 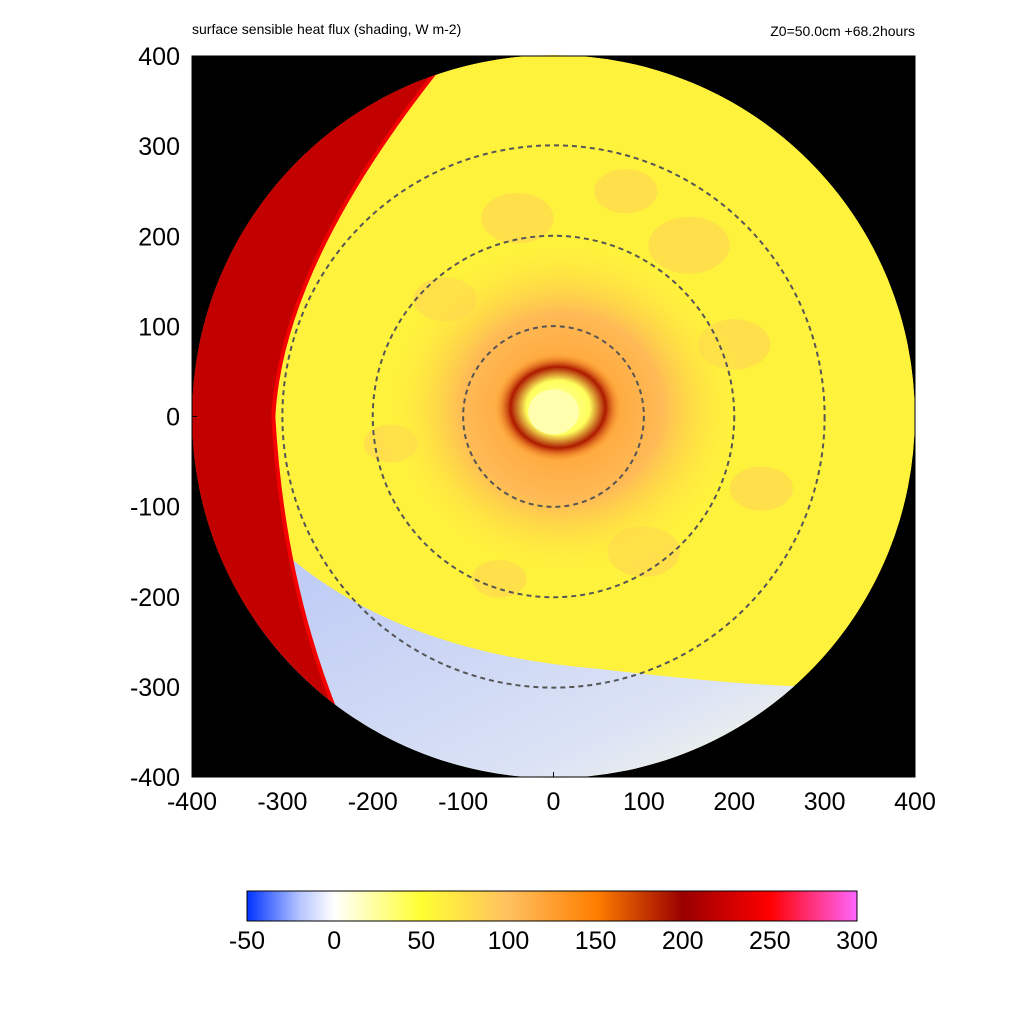 What do you see at coordinates (734, 802) in the screenshot?
I see `x-tick-label: 200` at bounding box center [734, 802].